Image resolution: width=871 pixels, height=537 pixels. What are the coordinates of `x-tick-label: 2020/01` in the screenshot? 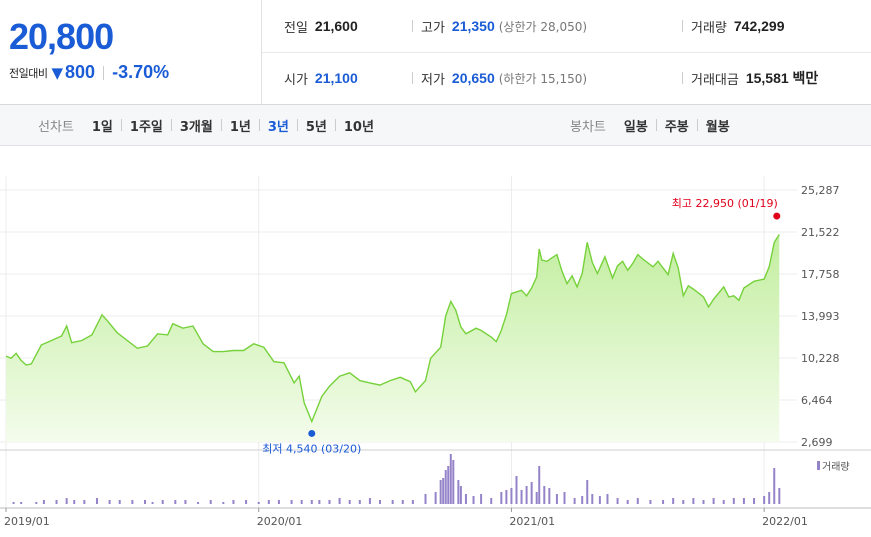 It's located at (280, 521).